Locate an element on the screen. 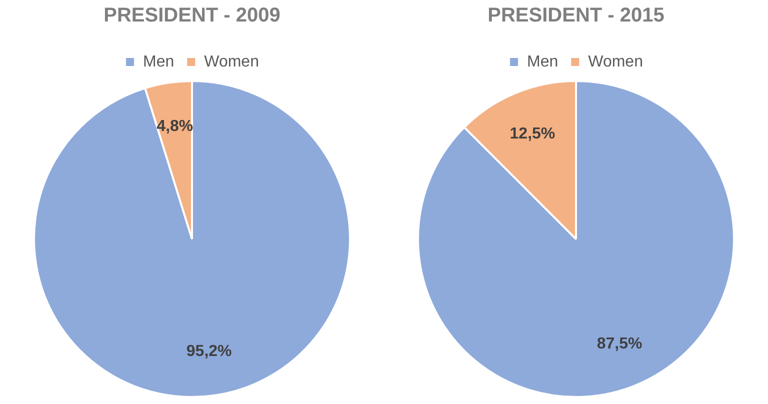  data-label: 12,5% is located at coordinates (533, 133).